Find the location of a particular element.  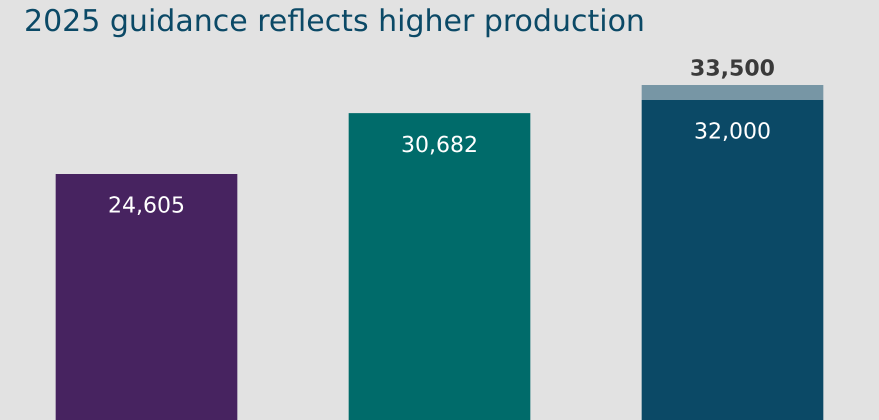

chart-title: 2025 guidance reflects higher production is located at coordinates (334, 21).